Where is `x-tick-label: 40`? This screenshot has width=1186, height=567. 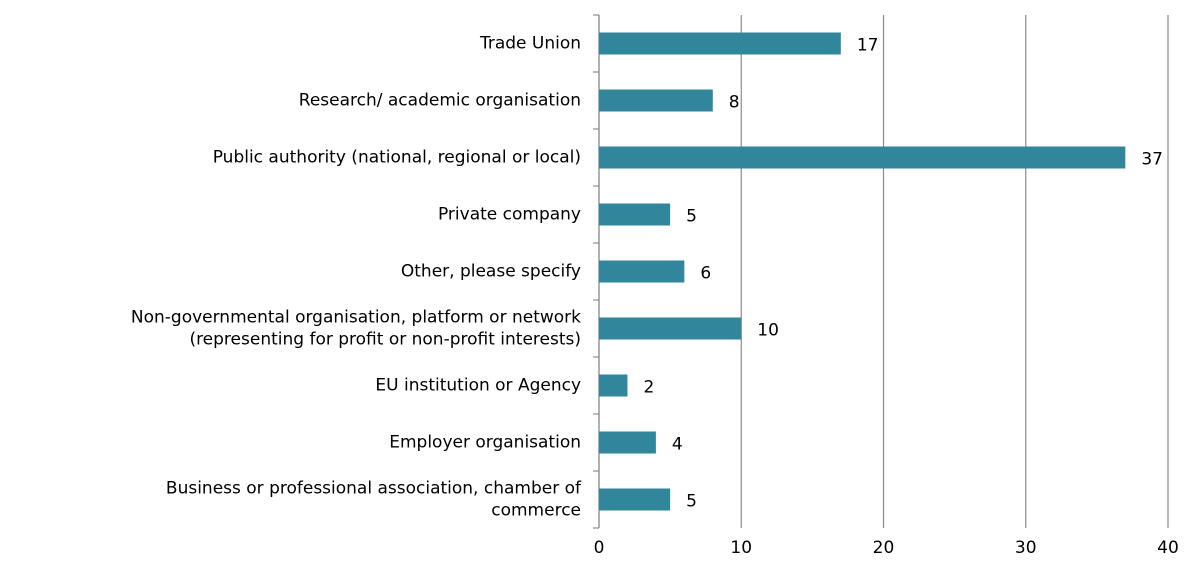 x-tick-label: 40 is located at coordinates (1168, 548).